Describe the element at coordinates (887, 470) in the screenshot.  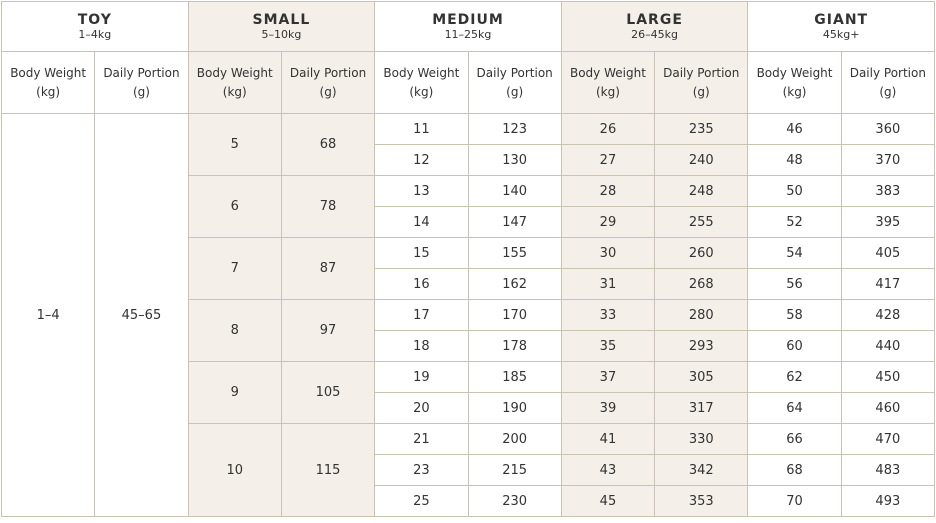
I see `daily-portion: 483` at that location.